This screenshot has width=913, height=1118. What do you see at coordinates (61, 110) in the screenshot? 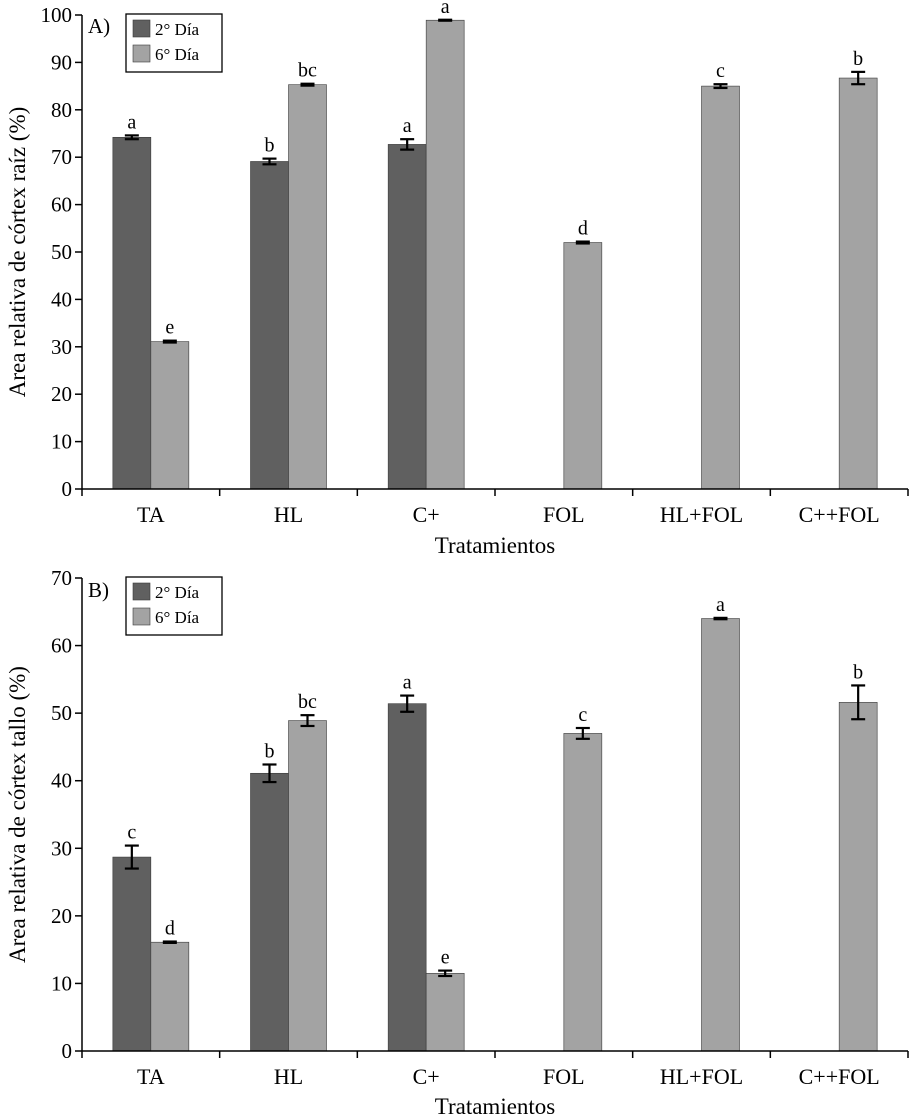
I see `y-tick-label: 80` at bounding box center [61, 110].